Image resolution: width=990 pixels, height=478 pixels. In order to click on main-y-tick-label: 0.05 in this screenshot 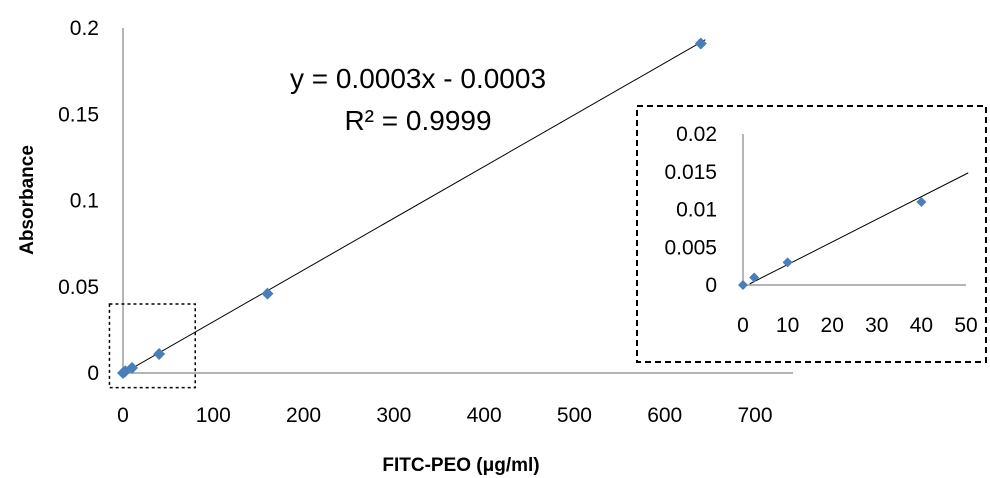, I will do `click(78, 287)`.